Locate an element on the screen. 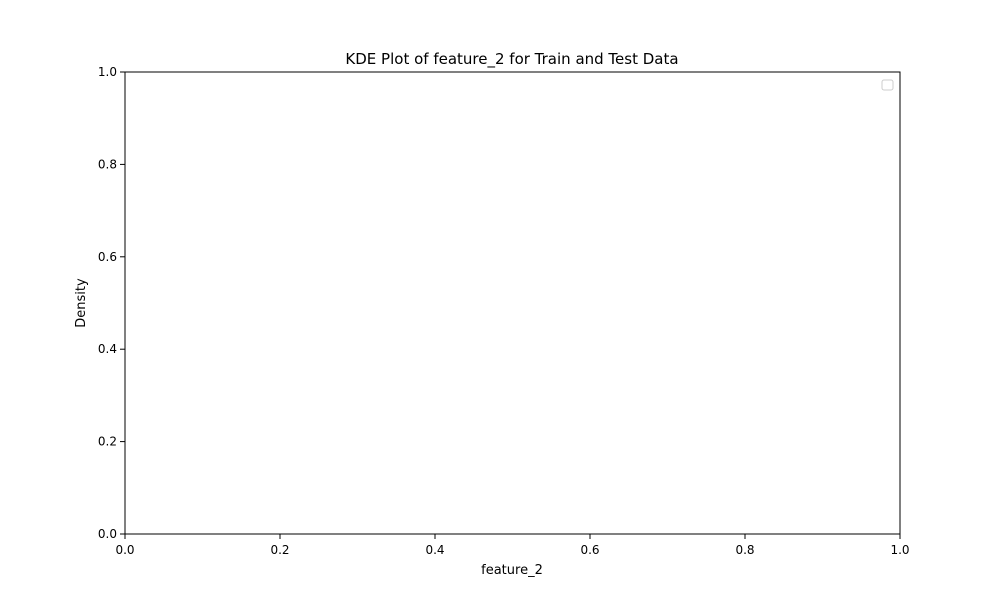 This screenshot has width=1000, height=600. legend is located at coordinates (887, 85).